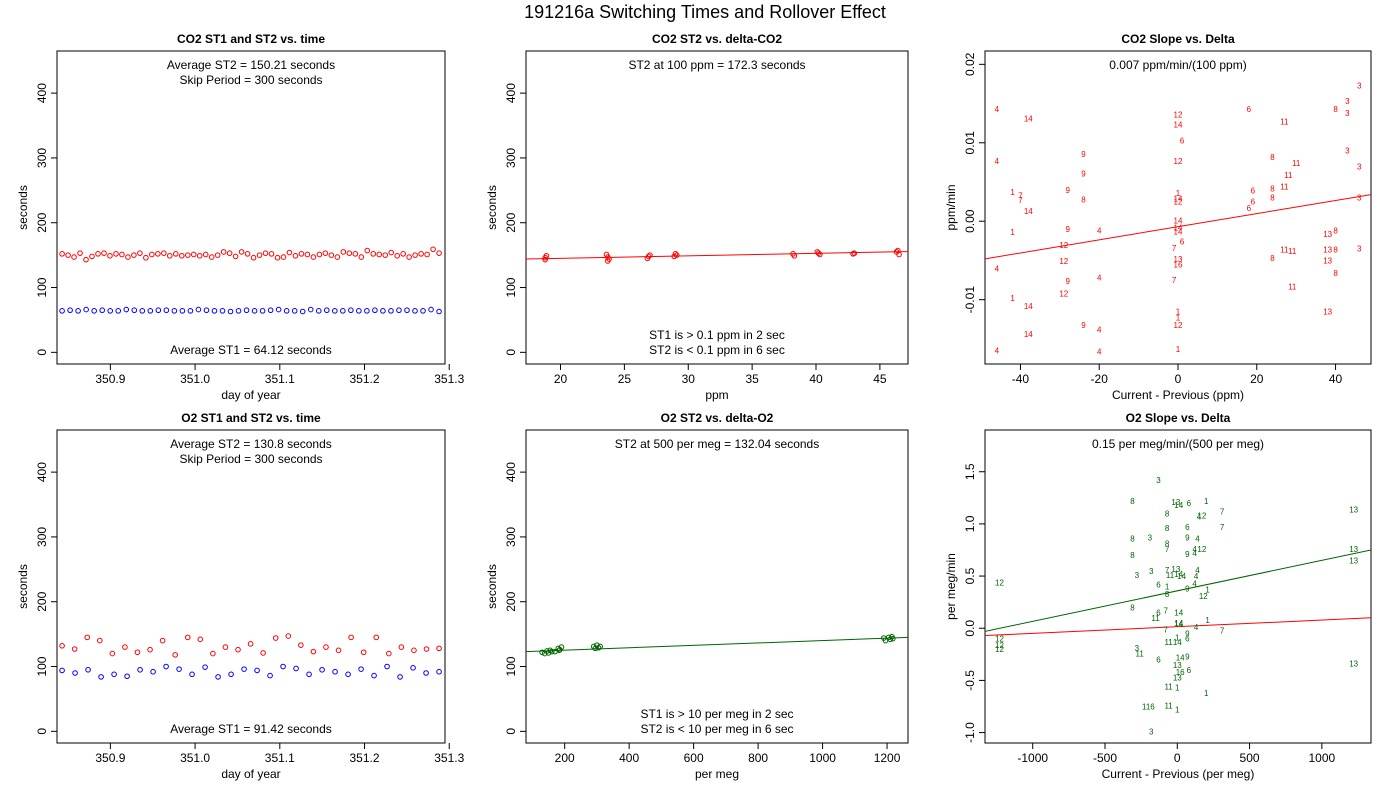  What do you see at coordinates (250, 80) in the screenshot?
I see `chart-annotation: Skip Period = 300 seconds` at bounding box center [250, 80].